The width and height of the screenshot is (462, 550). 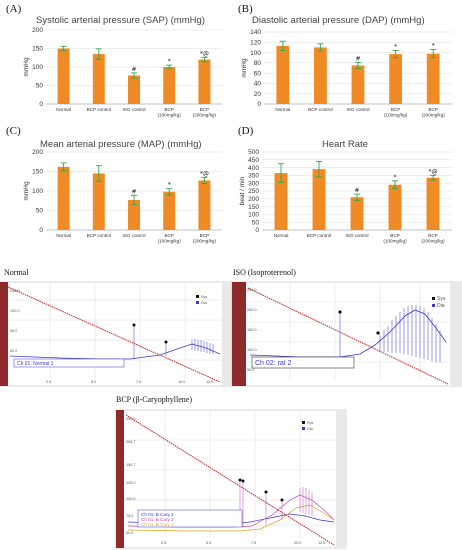 I want to click on y-tick: 206.7, so click(x=131, y=442).